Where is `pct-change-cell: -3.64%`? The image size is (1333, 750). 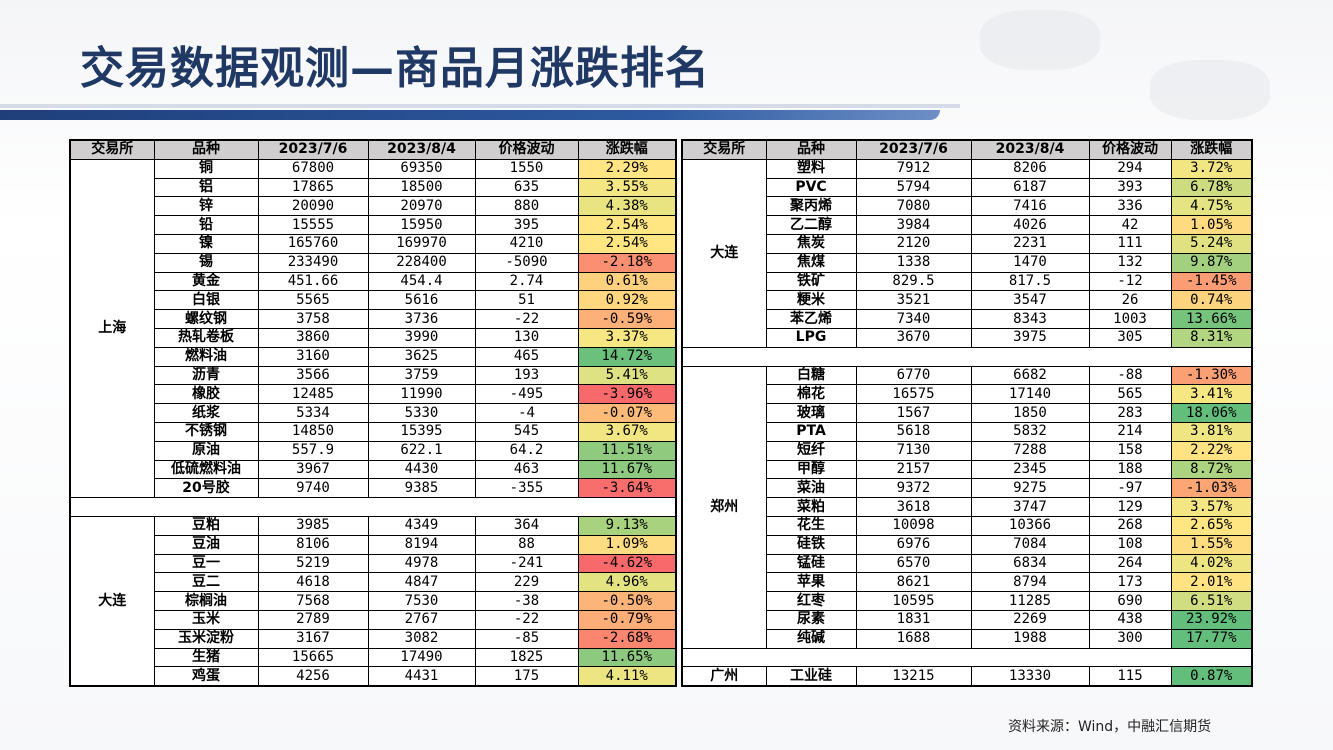
pct-change-cell: -3.64% is located at coordinates (627, 488).